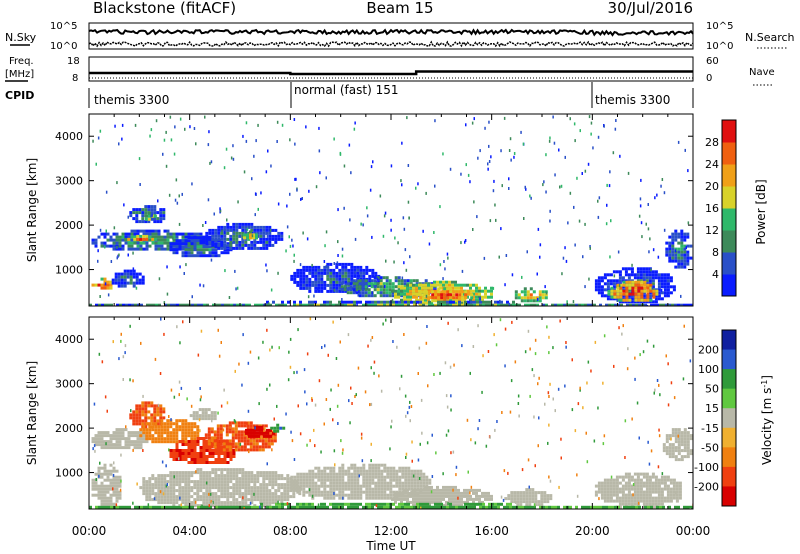 This screenshot has height=554, width=800. What do you see at coordinates (712, 142) in the screenshot?
I see `power-colorbar-tick-6: 28` at bounding box center [712, 142].